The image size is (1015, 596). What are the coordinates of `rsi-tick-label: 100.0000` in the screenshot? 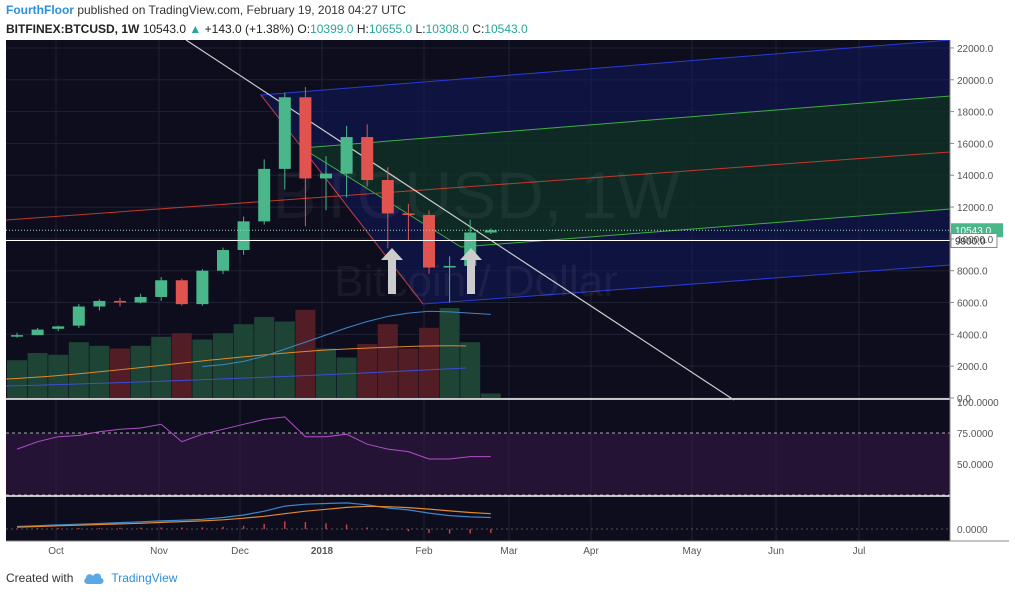 It's located at (978, 403).